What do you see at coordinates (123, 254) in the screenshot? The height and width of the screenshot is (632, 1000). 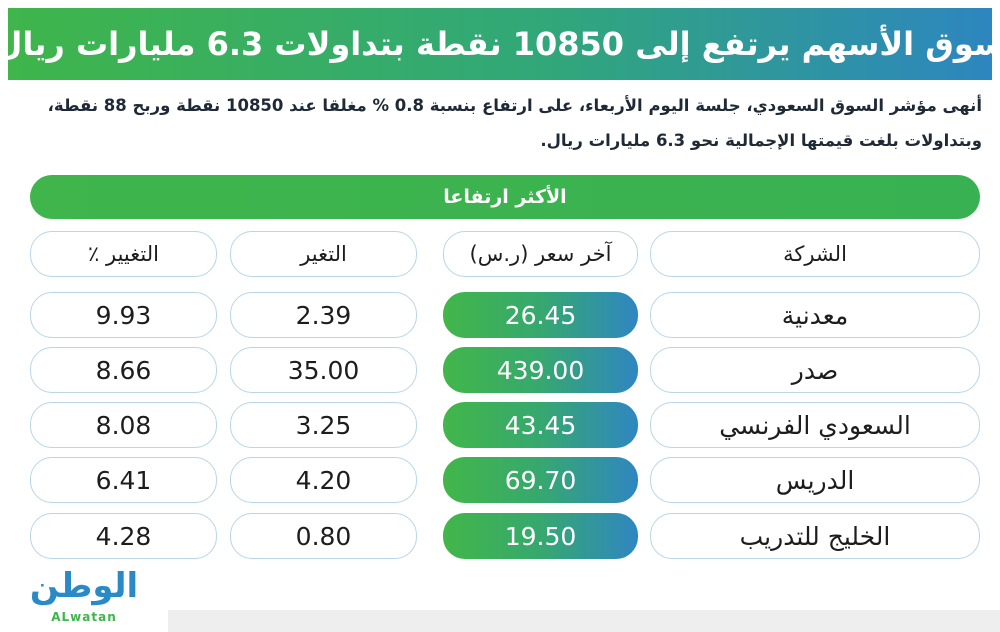 I see `column-header: التغيير ٪` at bounding box center [123, 254].